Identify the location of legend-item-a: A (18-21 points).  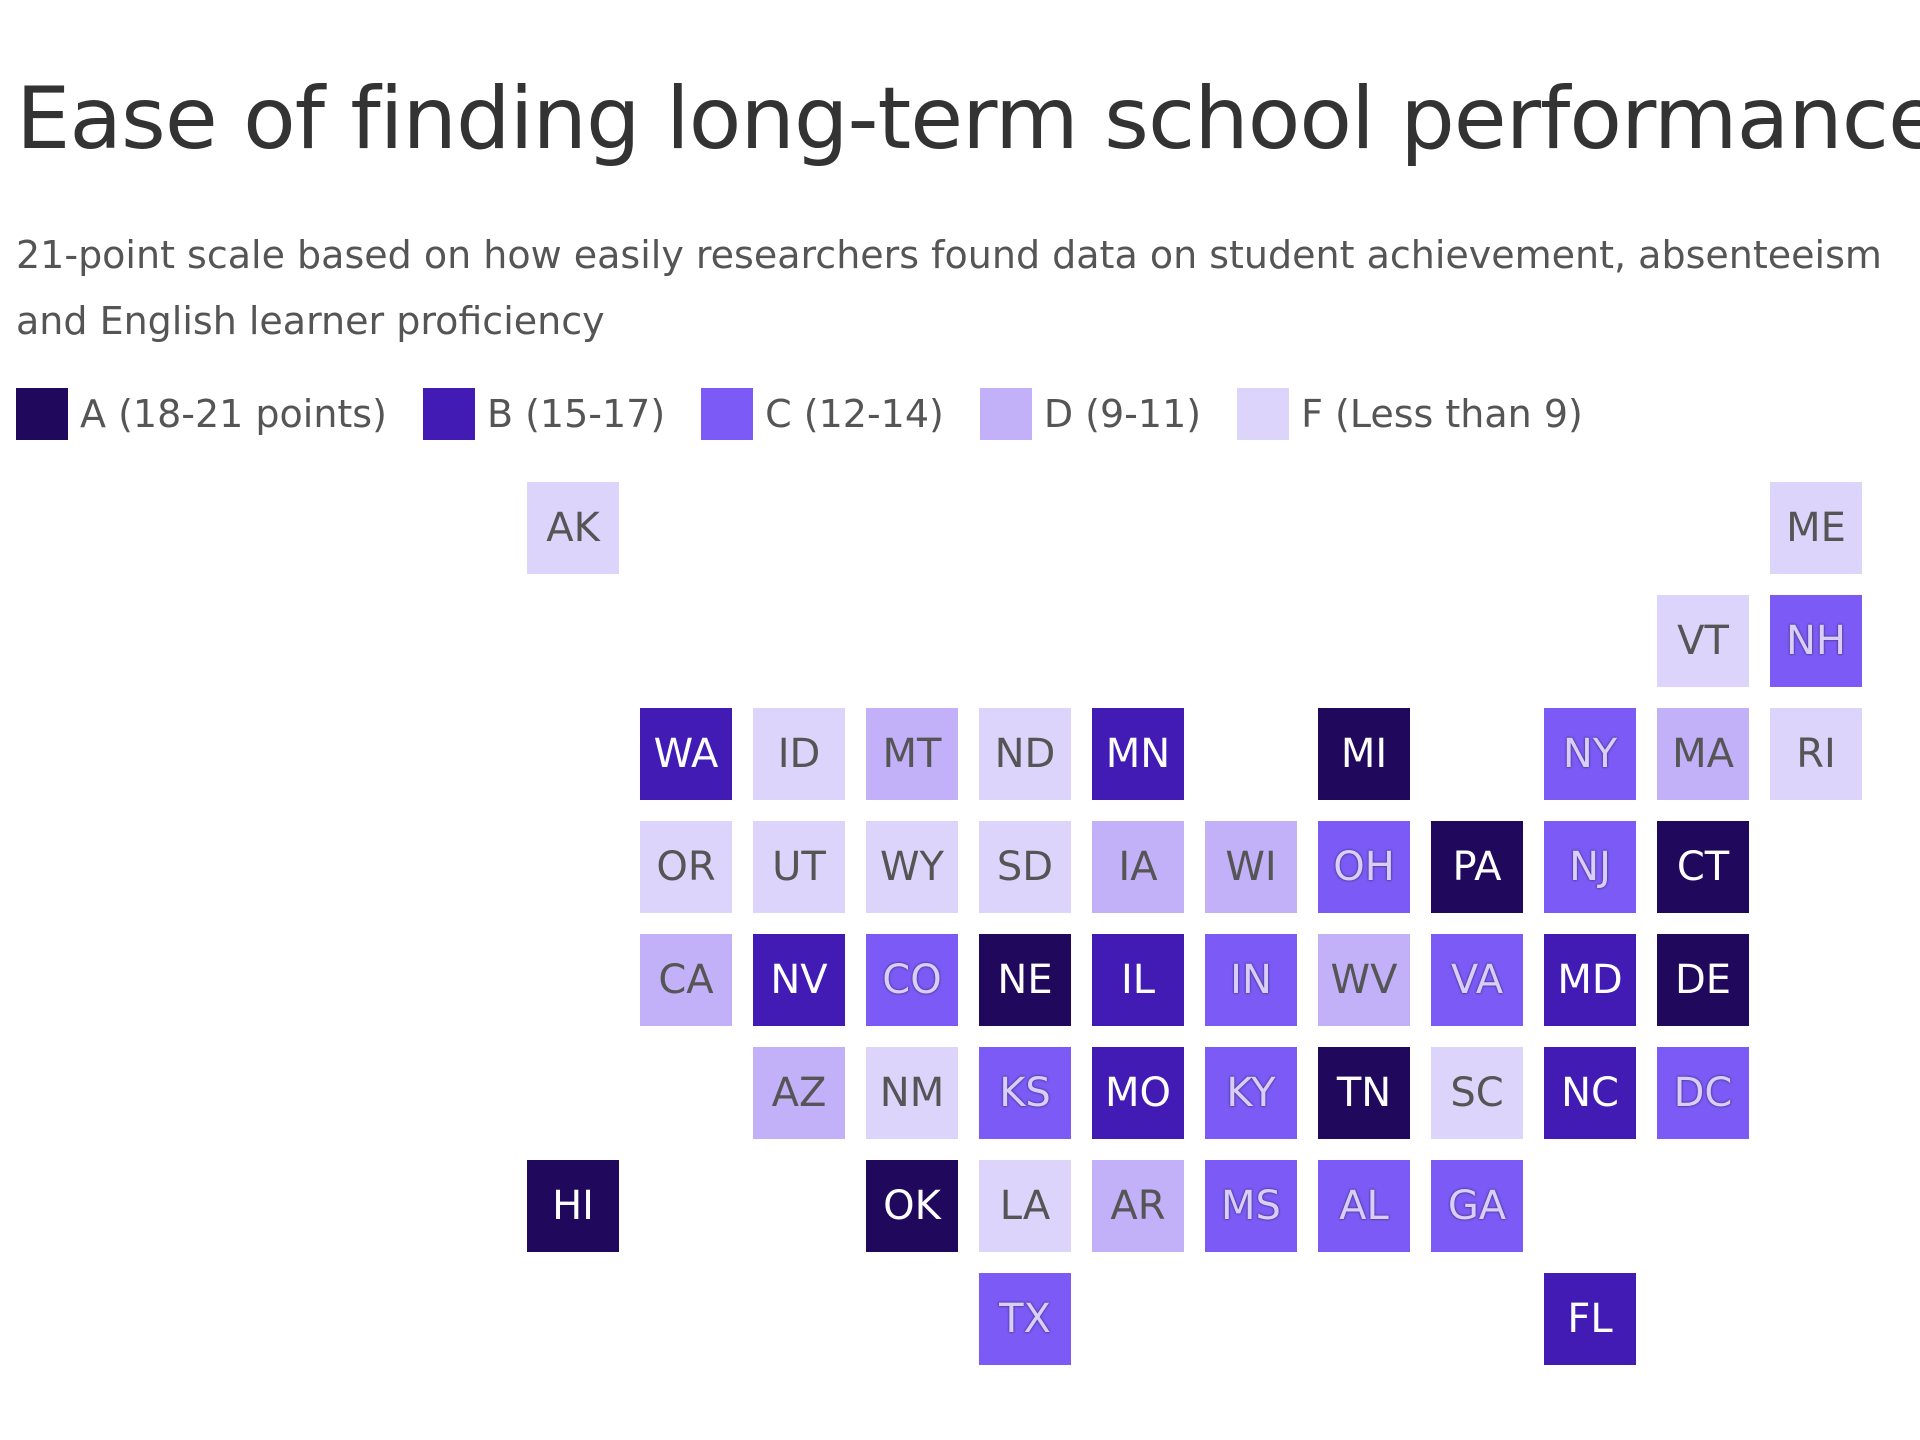
(201, 414).